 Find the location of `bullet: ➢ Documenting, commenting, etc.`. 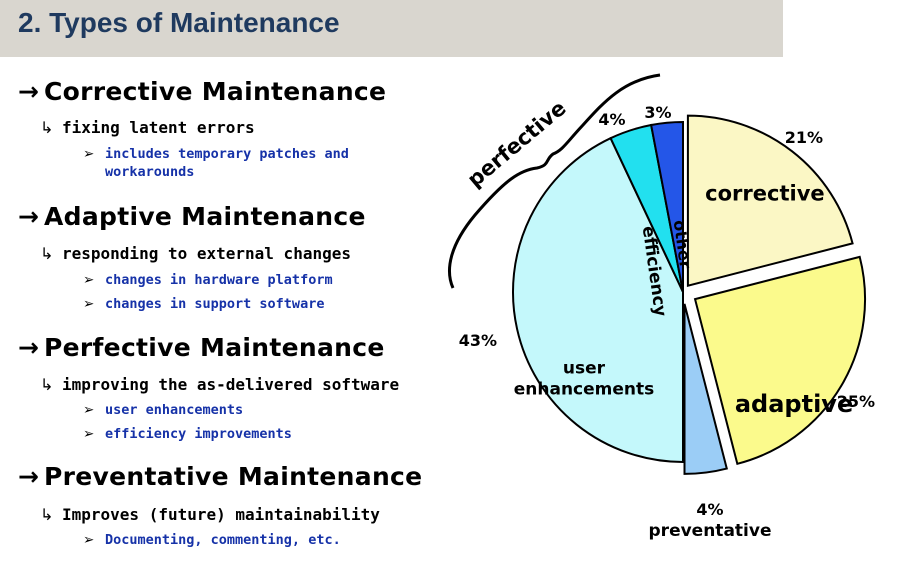

bullet: ➢ Documenting, commenting, etc. is located at coordinates (212, 540).